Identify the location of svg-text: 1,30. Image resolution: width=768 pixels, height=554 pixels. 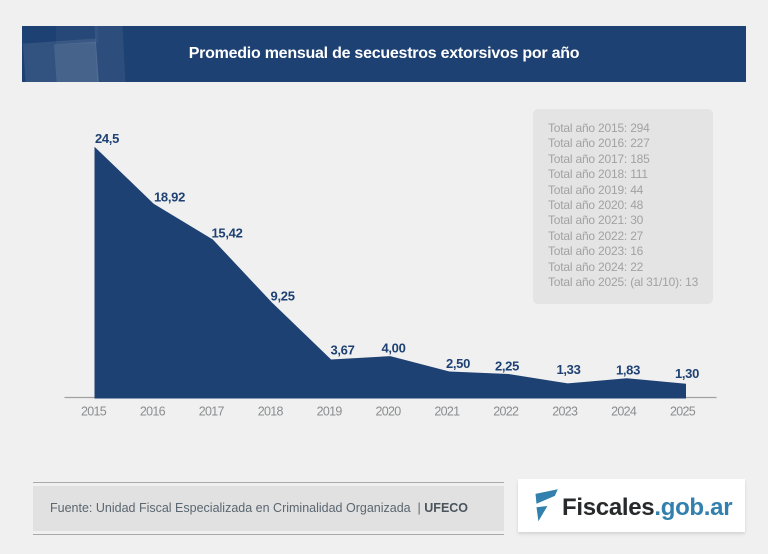
(687, 373).